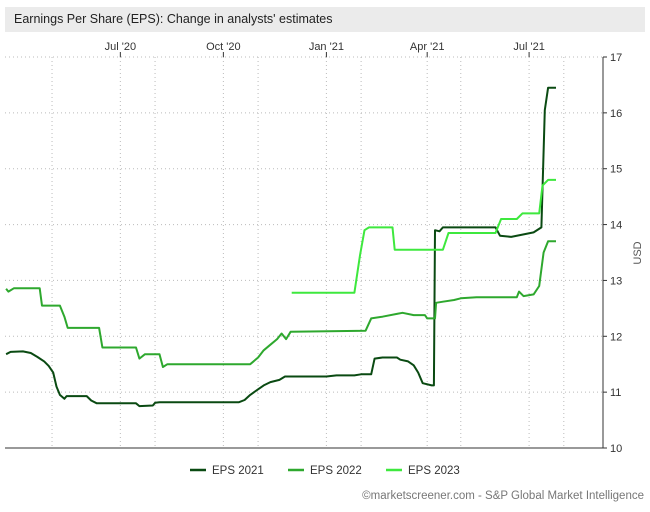  What do you see at coordinates (616, 114) in the screenshot?
I see `y-tick-label: 16` at bounding box center [616, 114].